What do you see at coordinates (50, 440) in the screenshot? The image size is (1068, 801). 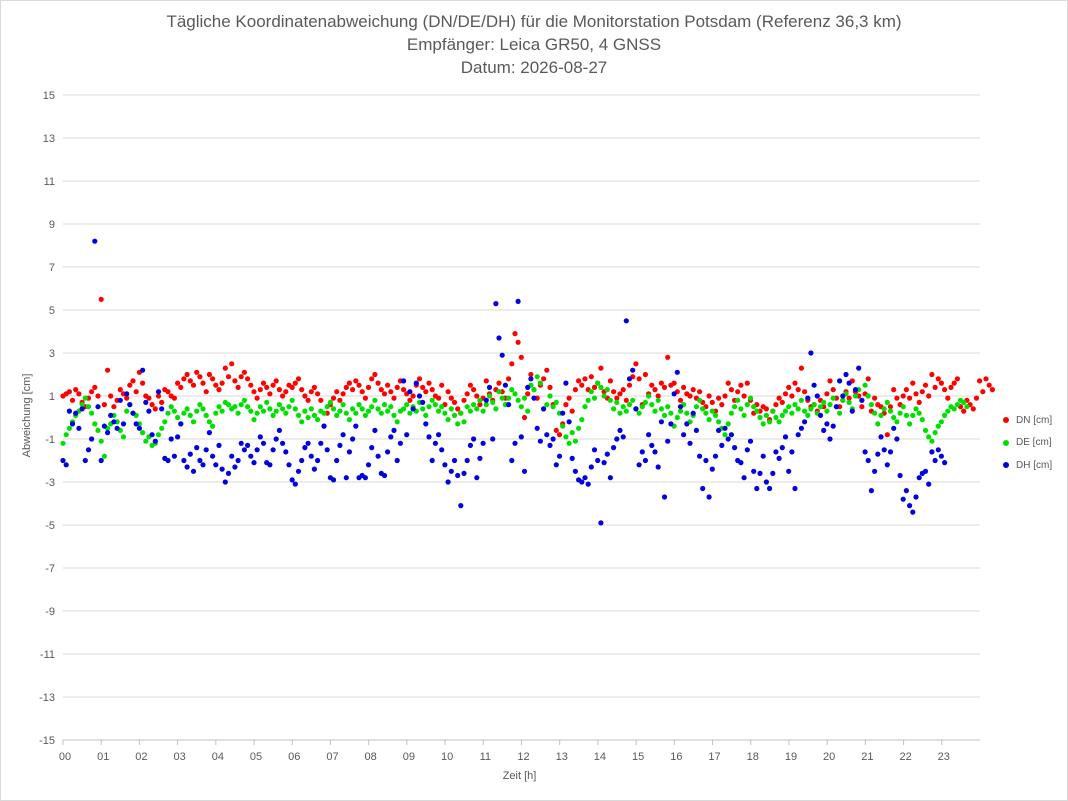 I see `y-tick-label: -1` at bounding box center [50, 440].